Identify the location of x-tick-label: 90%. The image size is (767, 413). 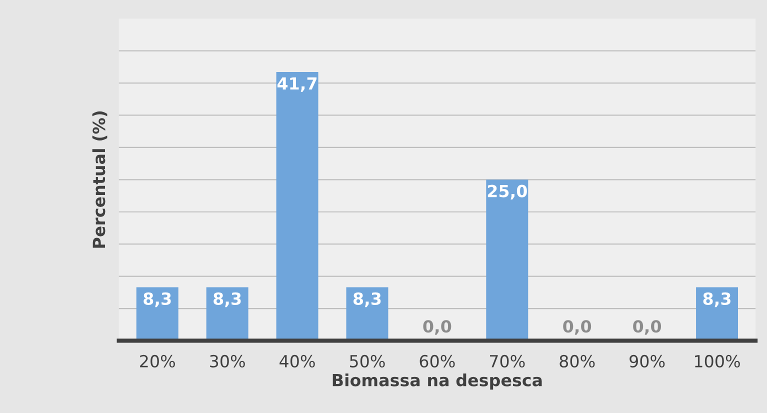
(647, 361).